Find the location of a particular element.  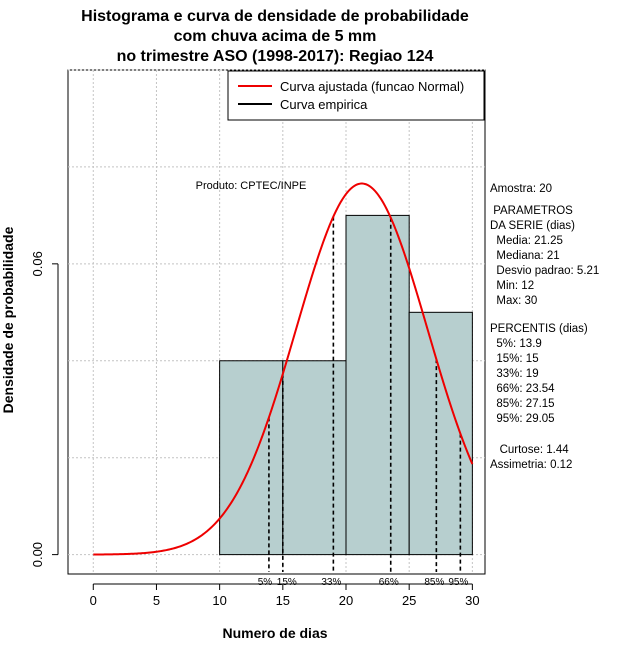

percentiles-title: PERCENTIS (dias) is located at coordinates (539, 329).